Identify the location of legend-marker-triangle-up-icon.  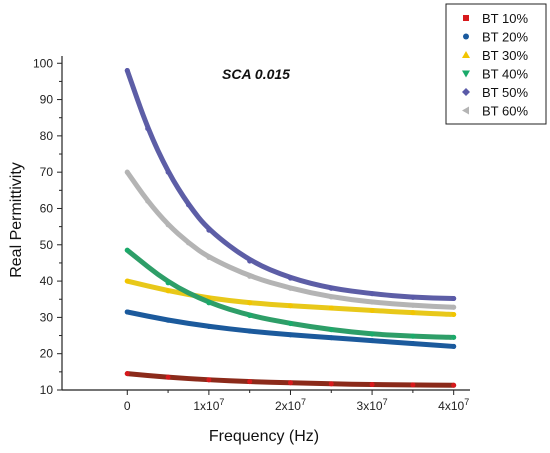
(466, 54).